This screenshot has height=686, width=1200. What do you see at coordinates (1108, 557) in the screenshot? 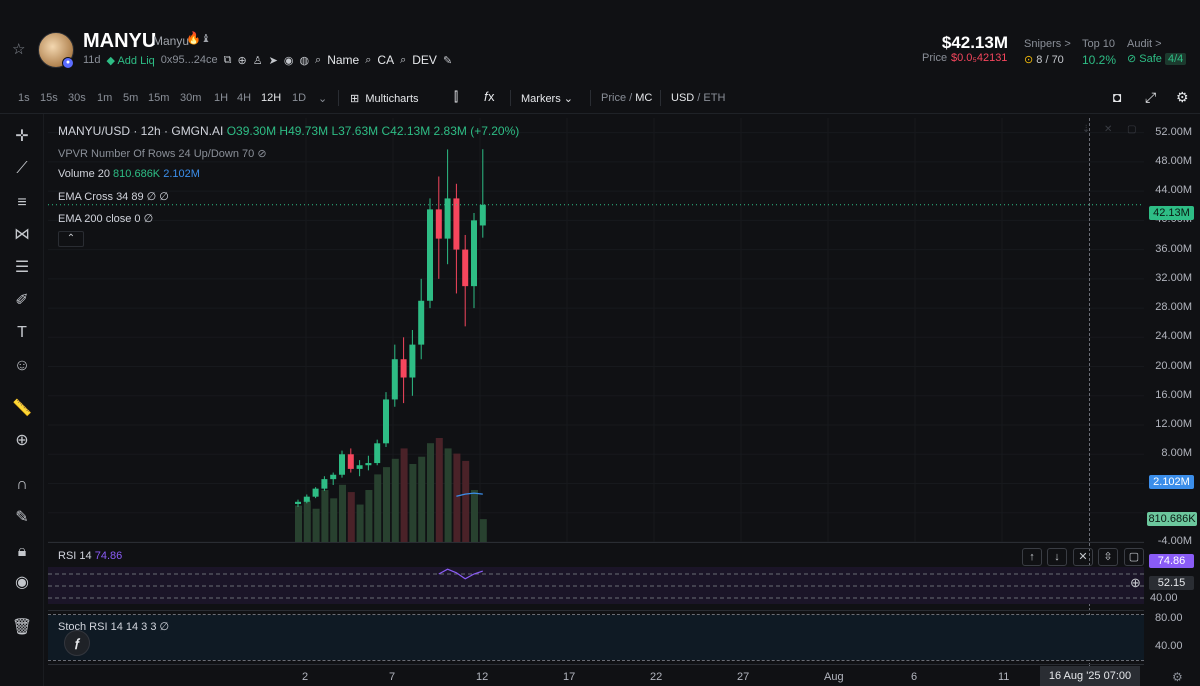
I see `collapse-pane-icon: ⇳` at bounding box center [1108, 557].